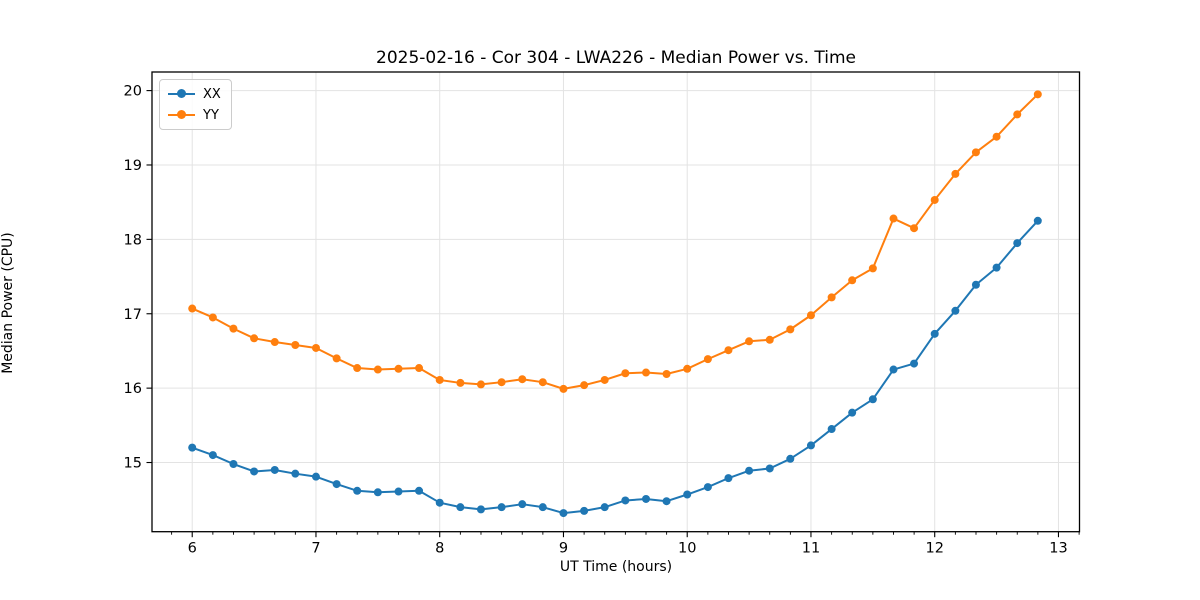  I want to click on legend-label-yy: YY, so click(211, 115).